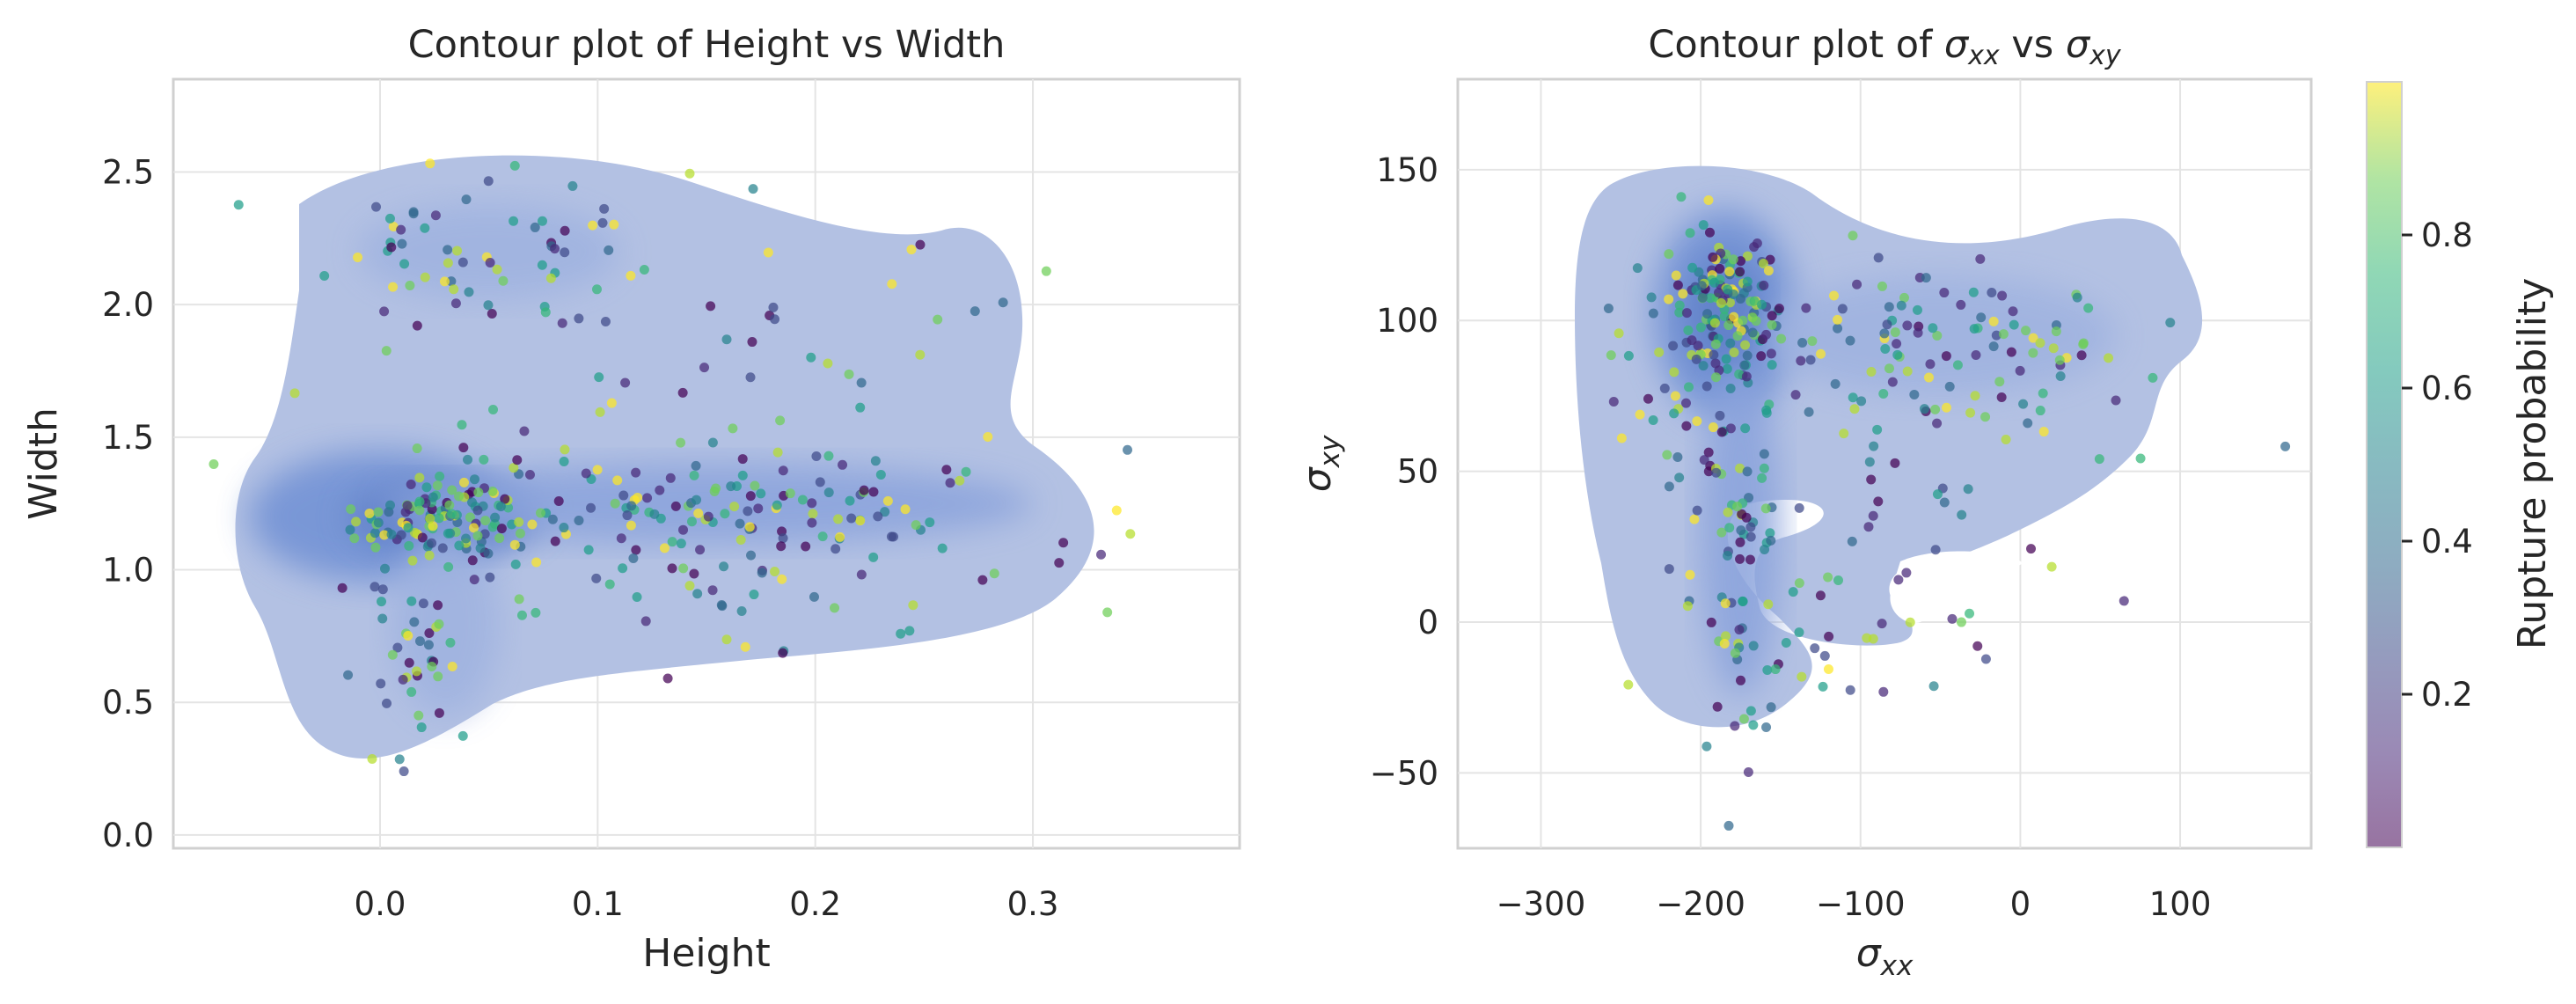 This screenshot has width=2576, height=1004. I want to click on x-tick-label: 100, so click(2180, 904).